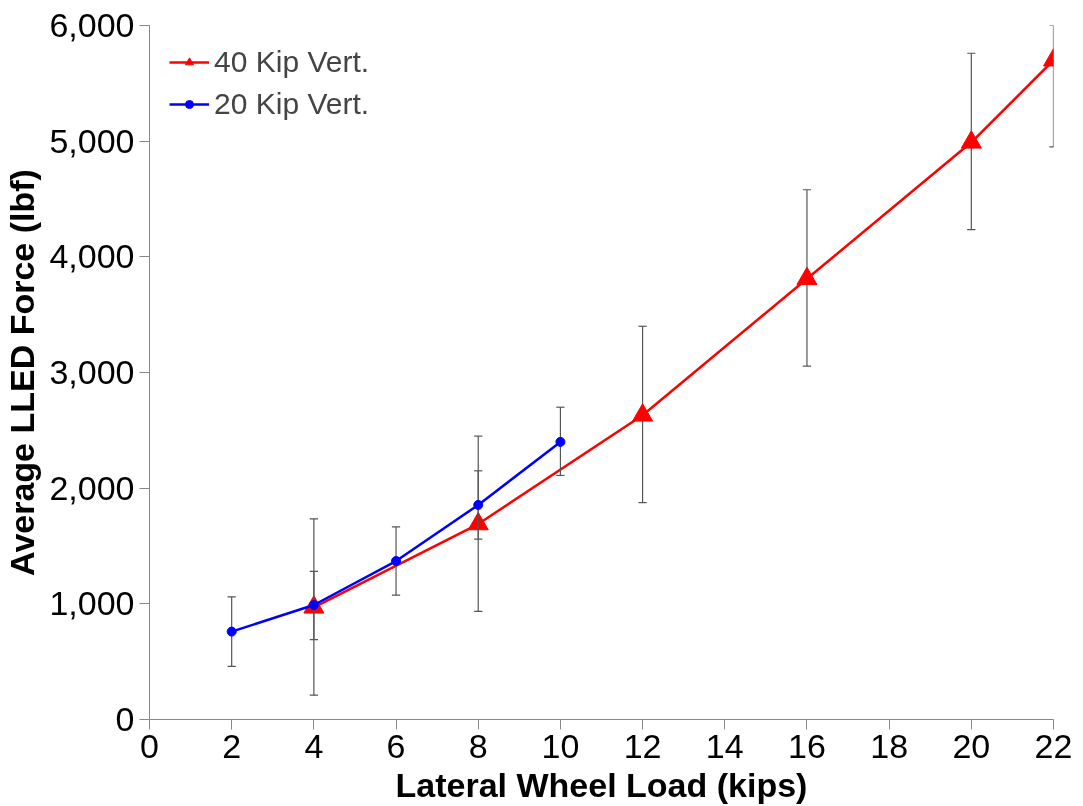 This screenshot has width=1083, height=806. I want to click on y-axis-title: Average LLED Force (lbf), so click(22, 372).